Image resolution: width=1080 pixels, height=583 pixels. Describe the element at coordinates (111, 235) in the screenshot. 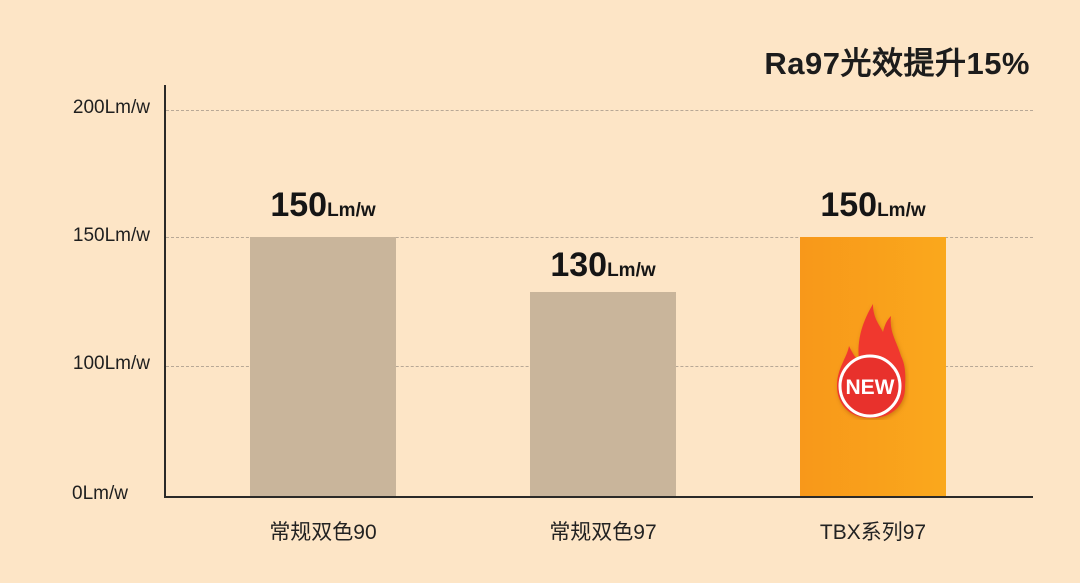

I see `ytick-label-150: 150Lm/w` at that location.